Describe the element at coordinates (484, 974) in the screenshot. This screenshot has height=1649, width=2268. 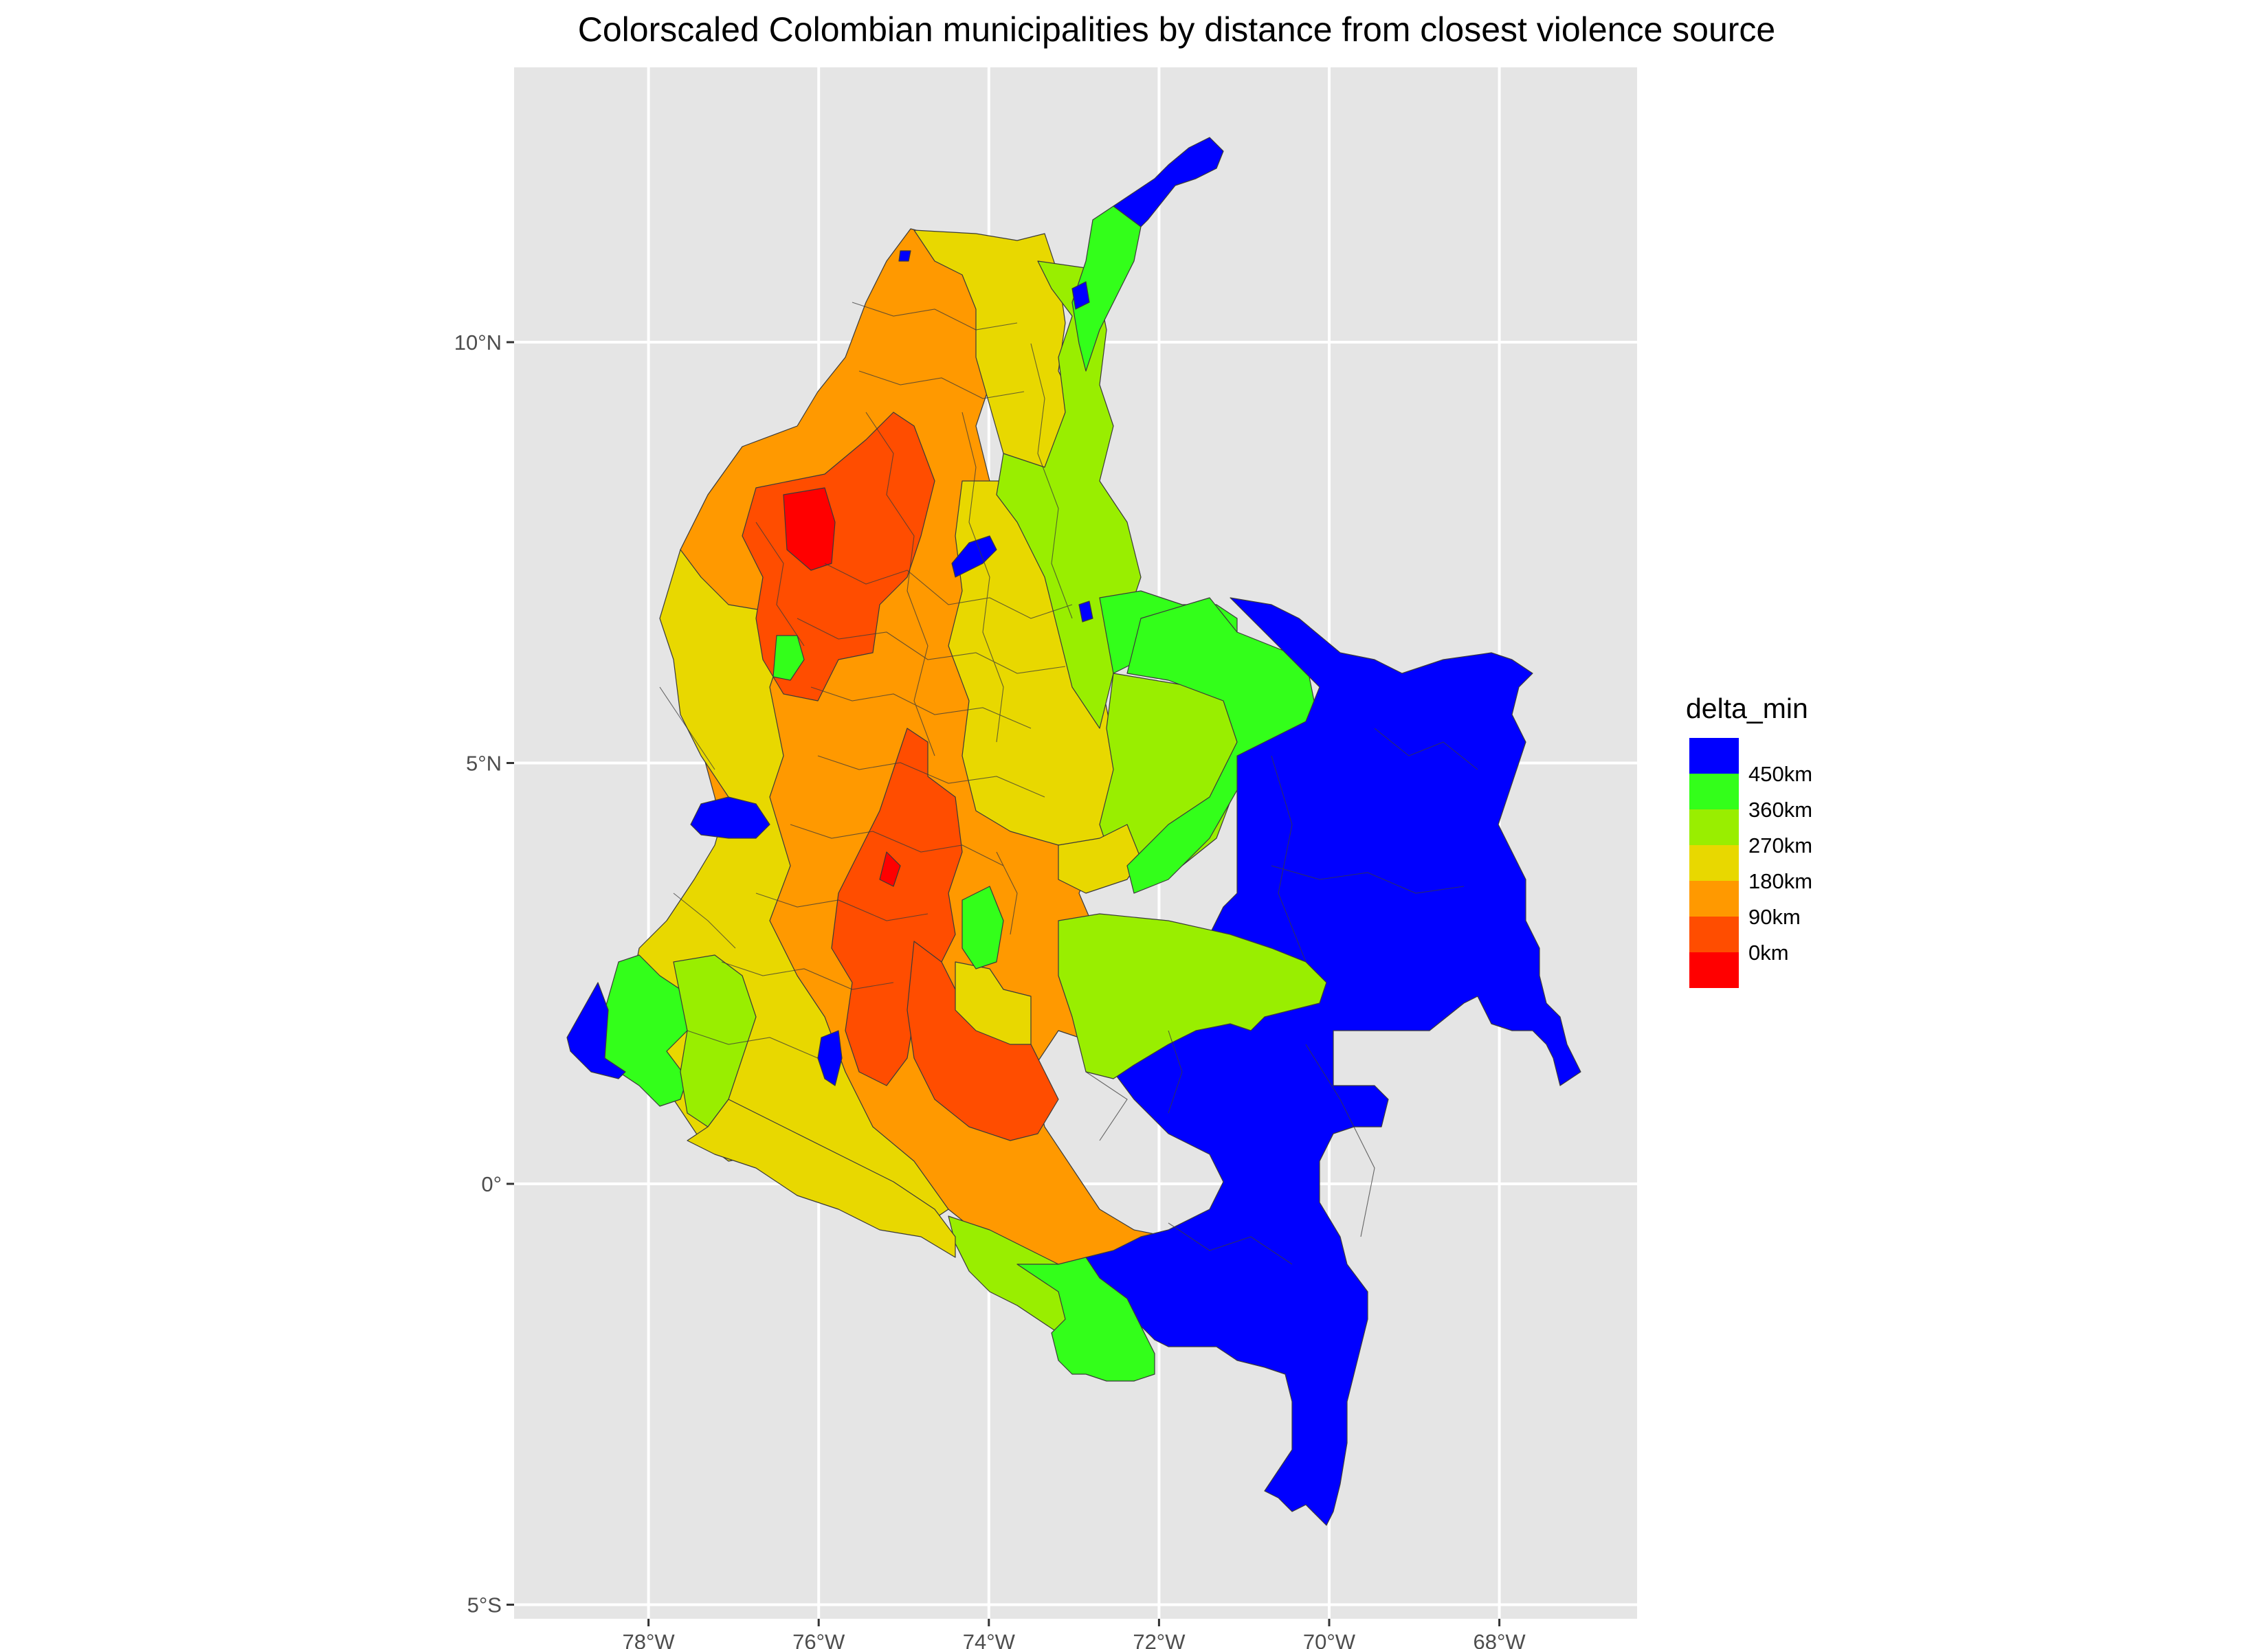
I see `y-axis: 10°N 5°N 0° 5°S` at that location.